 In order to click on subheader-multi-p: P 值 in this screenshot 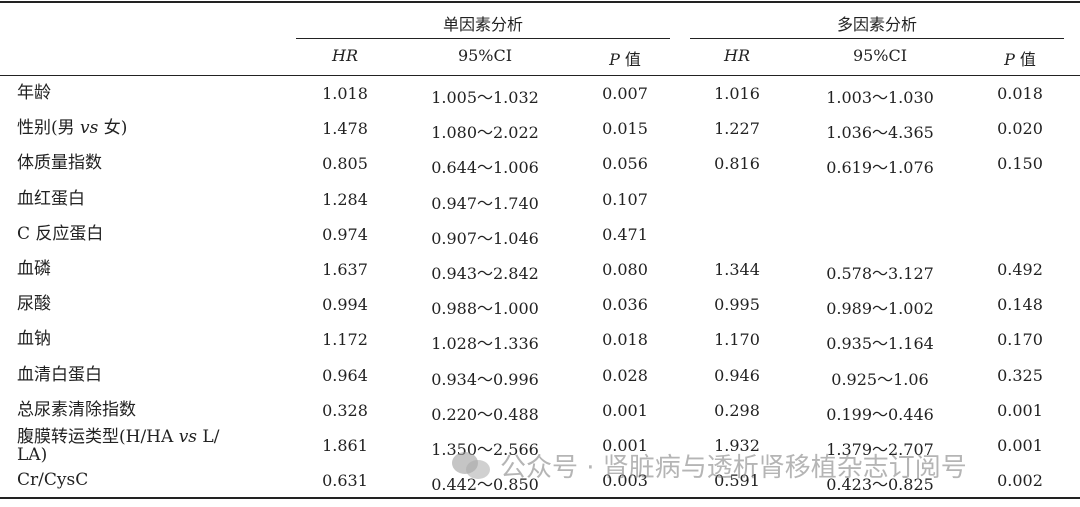, I will do `click(1020, 59)`.